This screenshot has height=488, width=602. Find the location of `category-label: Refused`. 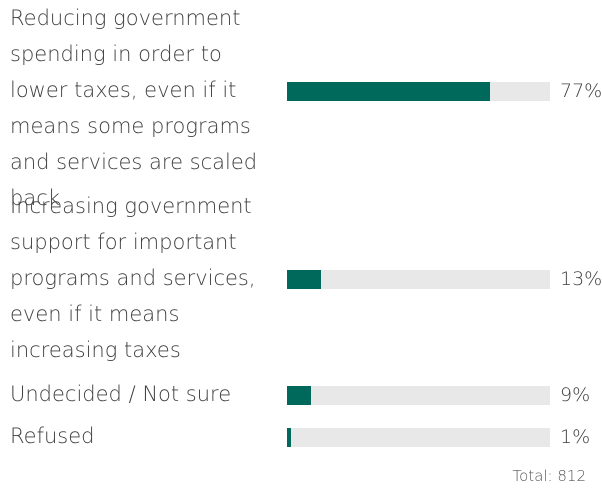

category-label: Refused is located at coordinates (52, 436).